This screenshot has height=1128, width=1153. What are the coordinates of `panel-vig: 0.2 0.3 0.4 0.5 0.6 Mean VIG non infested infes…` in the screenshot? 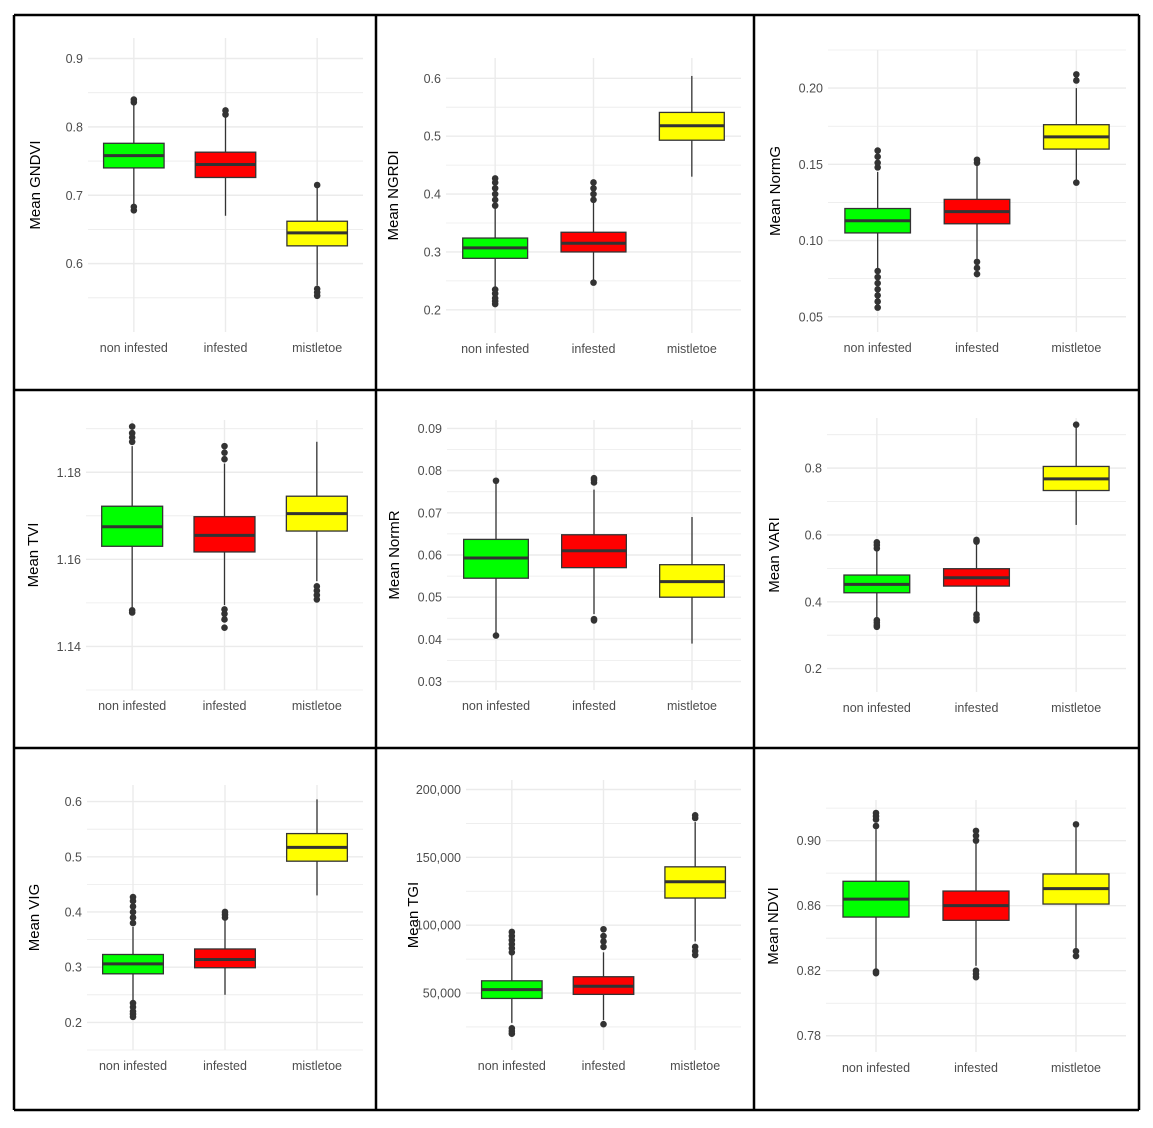 It's located at (194, 929).